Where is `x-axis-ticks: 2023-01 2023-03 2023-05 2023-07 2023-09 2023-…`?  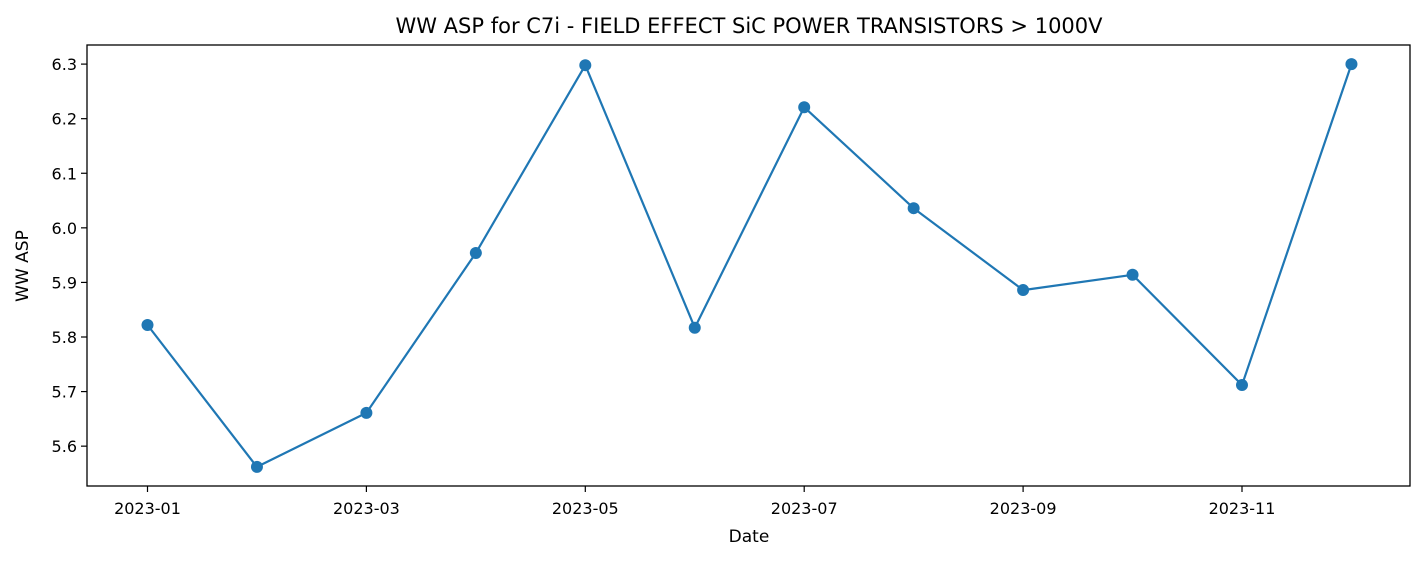
x-axis-ticks: 2023-01 2023-03 2023-05 2023-07 2023-09 2023-… is located at coordinates (694, 502).